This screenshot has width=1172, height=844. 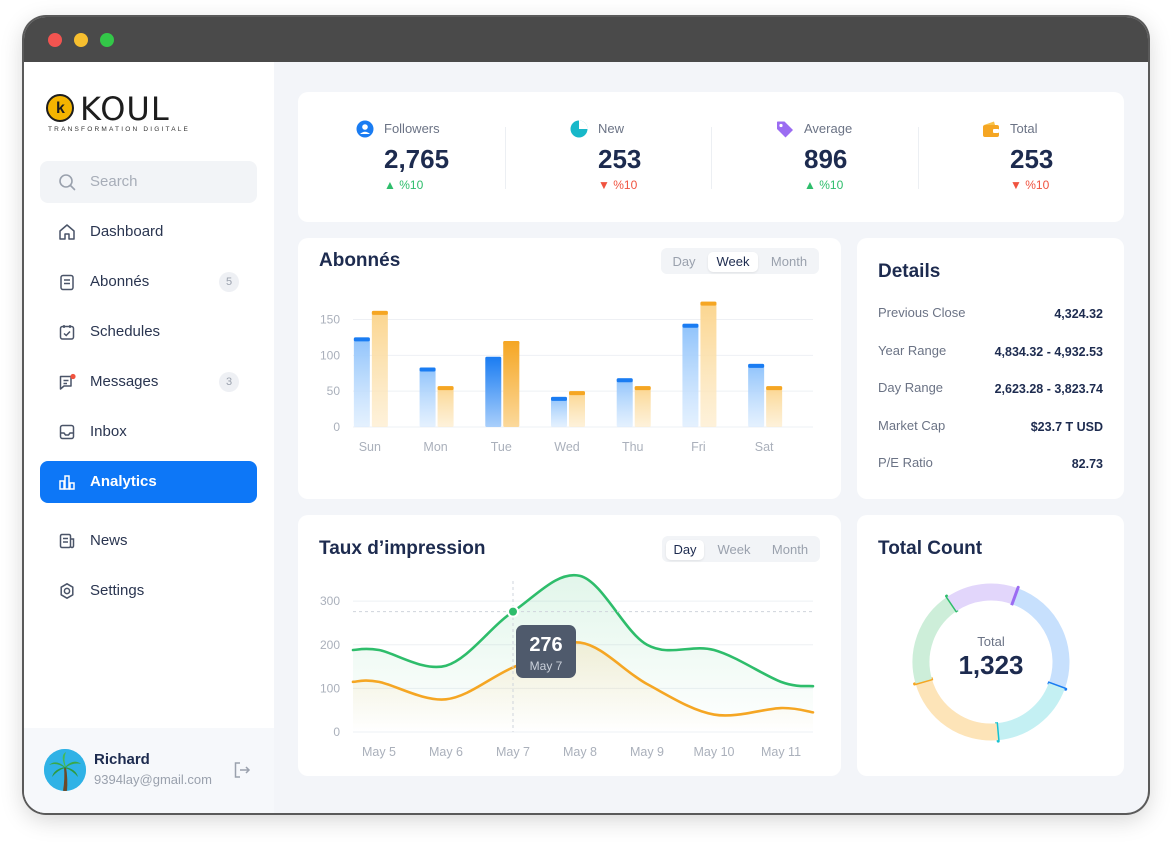 I want to click on y-tick-label: 200, so click(x=330, y=645).